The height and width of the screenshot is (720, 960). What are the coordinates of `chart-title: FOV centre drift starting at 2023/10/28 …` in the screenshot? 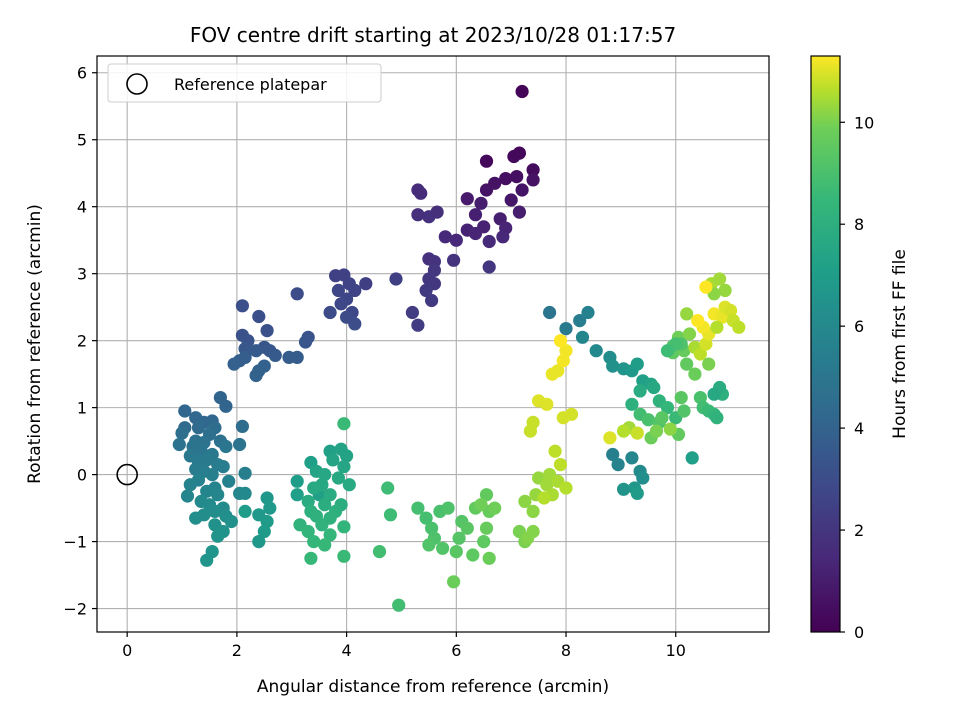 It's located at (433, 35).